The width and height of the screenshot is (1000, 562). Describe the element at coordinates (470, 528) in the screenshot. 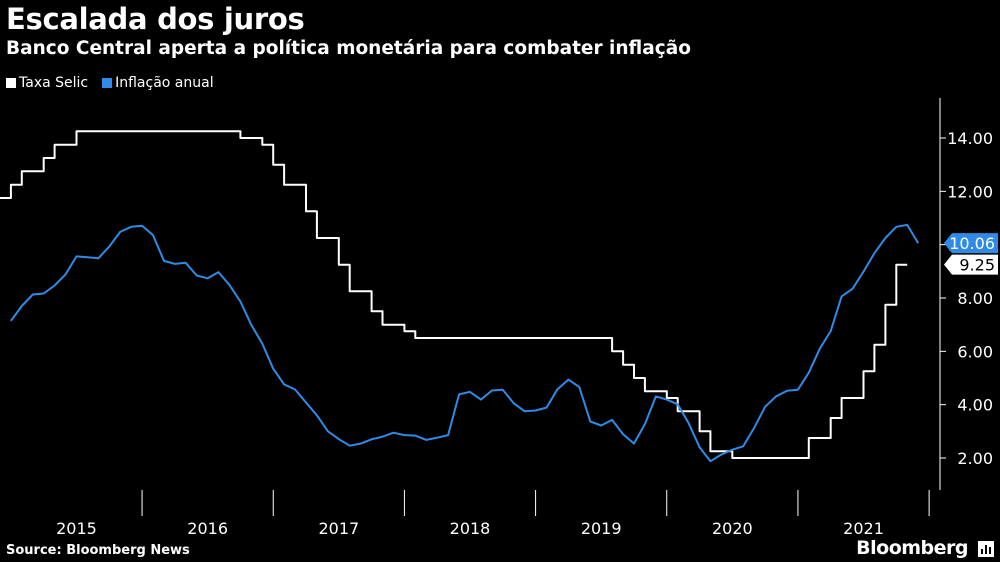

I see `x-tick-label-3: 2018` at that location.